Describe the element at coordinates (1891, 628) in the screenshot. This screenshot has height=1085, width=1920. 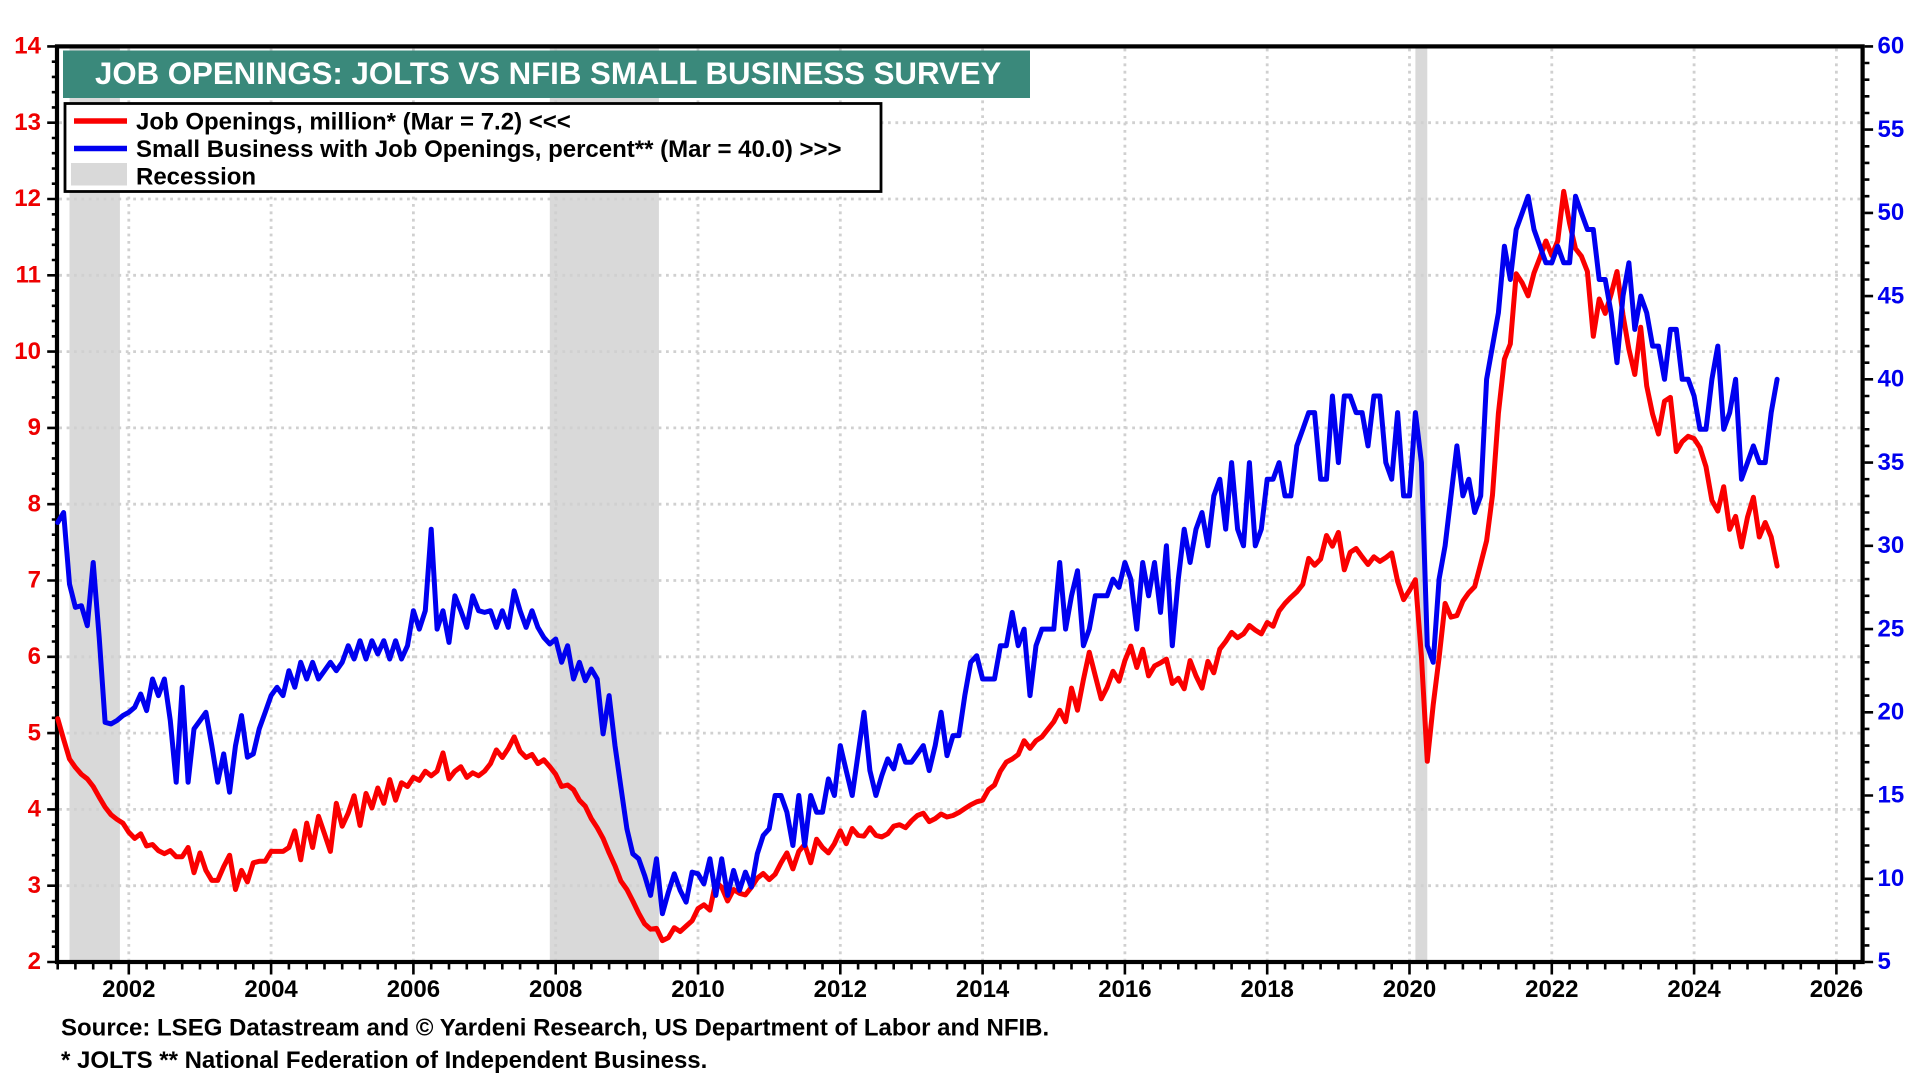
I see `svg-text: 25` at that location.